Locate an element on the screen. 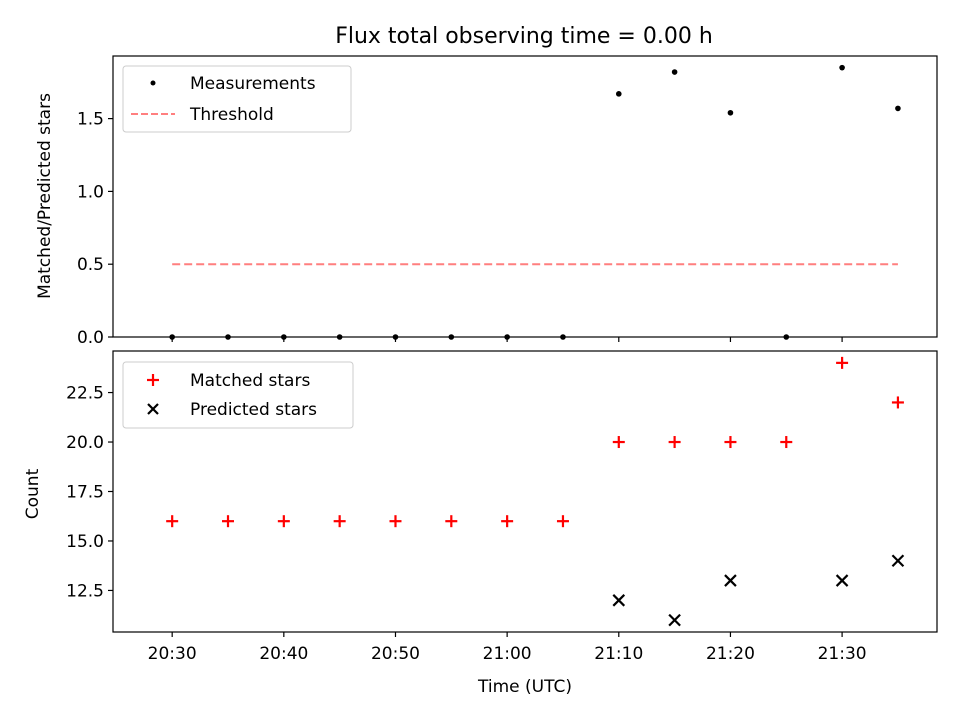 The height and width of the screenshot is (720, 960). top-y-axis-title: Matched/Predicted stars is located at coordinates (45, 196).